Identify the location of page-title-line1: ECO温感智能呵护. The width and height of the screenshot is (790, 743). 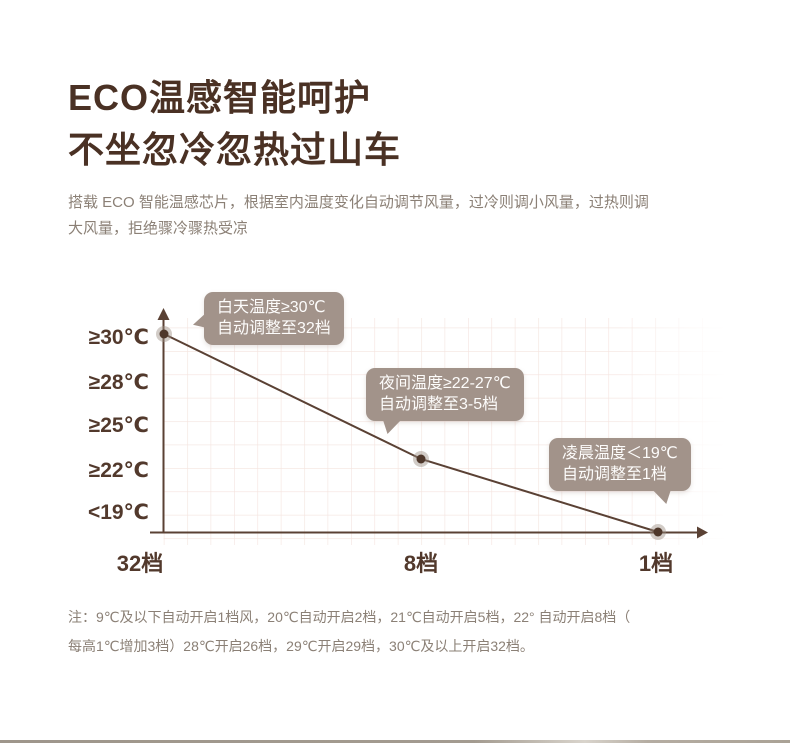
(220, 97).